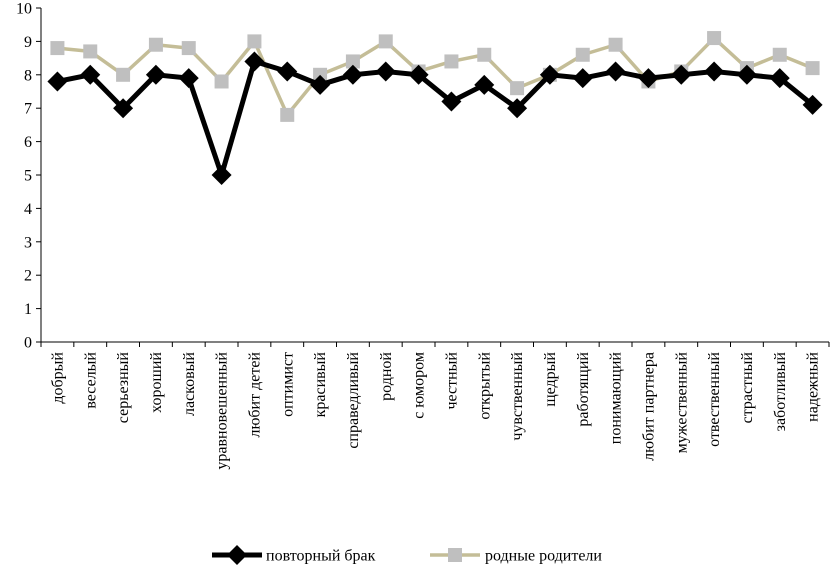  Describe the element at coordinates (123, 388) in the screenshot. I see `x-category-label: серьезный` at that location.